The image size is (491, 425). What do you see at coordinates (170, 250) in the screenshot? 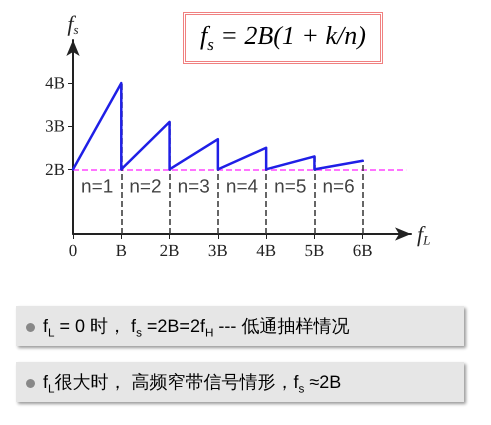
I see `x-tick-label: 2B` at bounding box center [170, 250].